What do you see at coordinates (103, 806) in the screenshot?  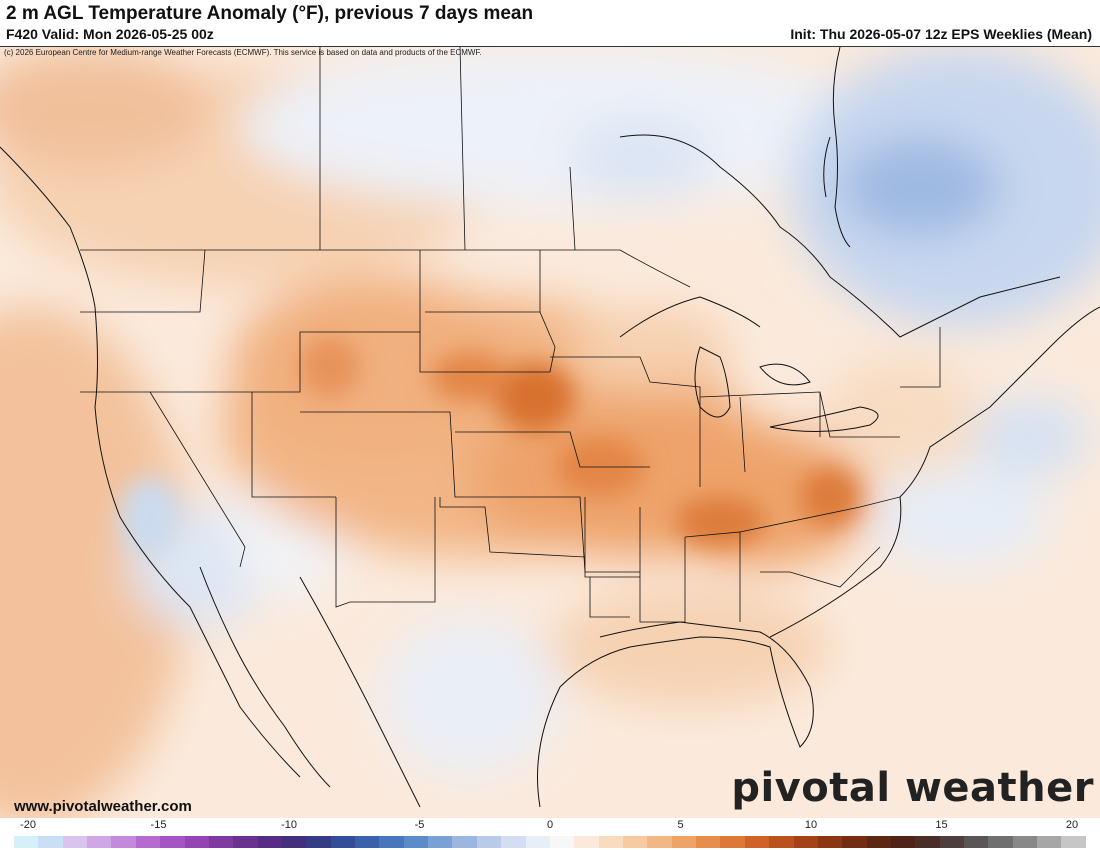 I see `website-link: www.pivotalweather.com` at bounding box center [103, 806].